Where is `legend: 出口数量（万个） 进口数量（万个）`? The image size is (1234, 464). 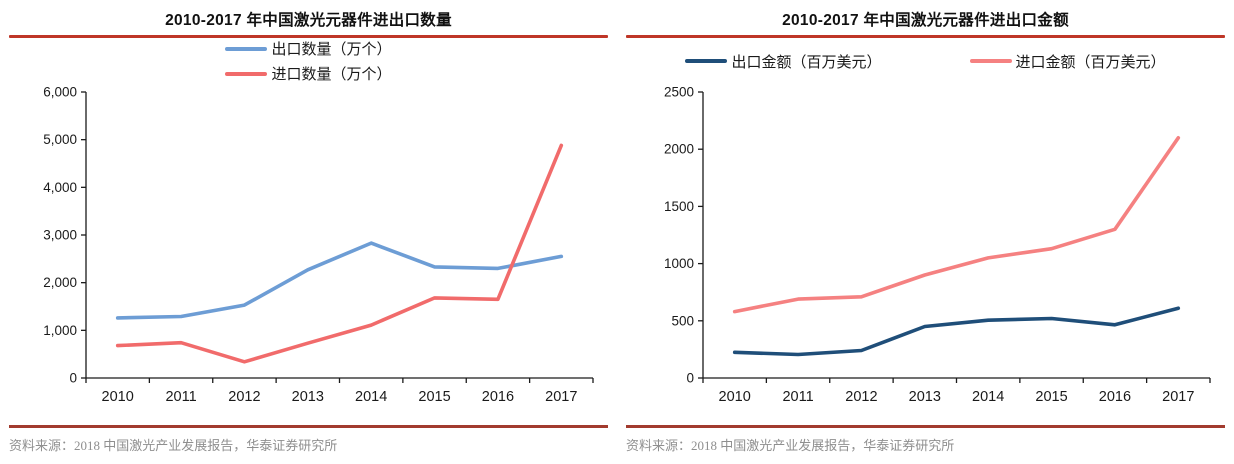 legend: 出口数量（万个） 进口数量（万个） is located at coordinates (308, 61).